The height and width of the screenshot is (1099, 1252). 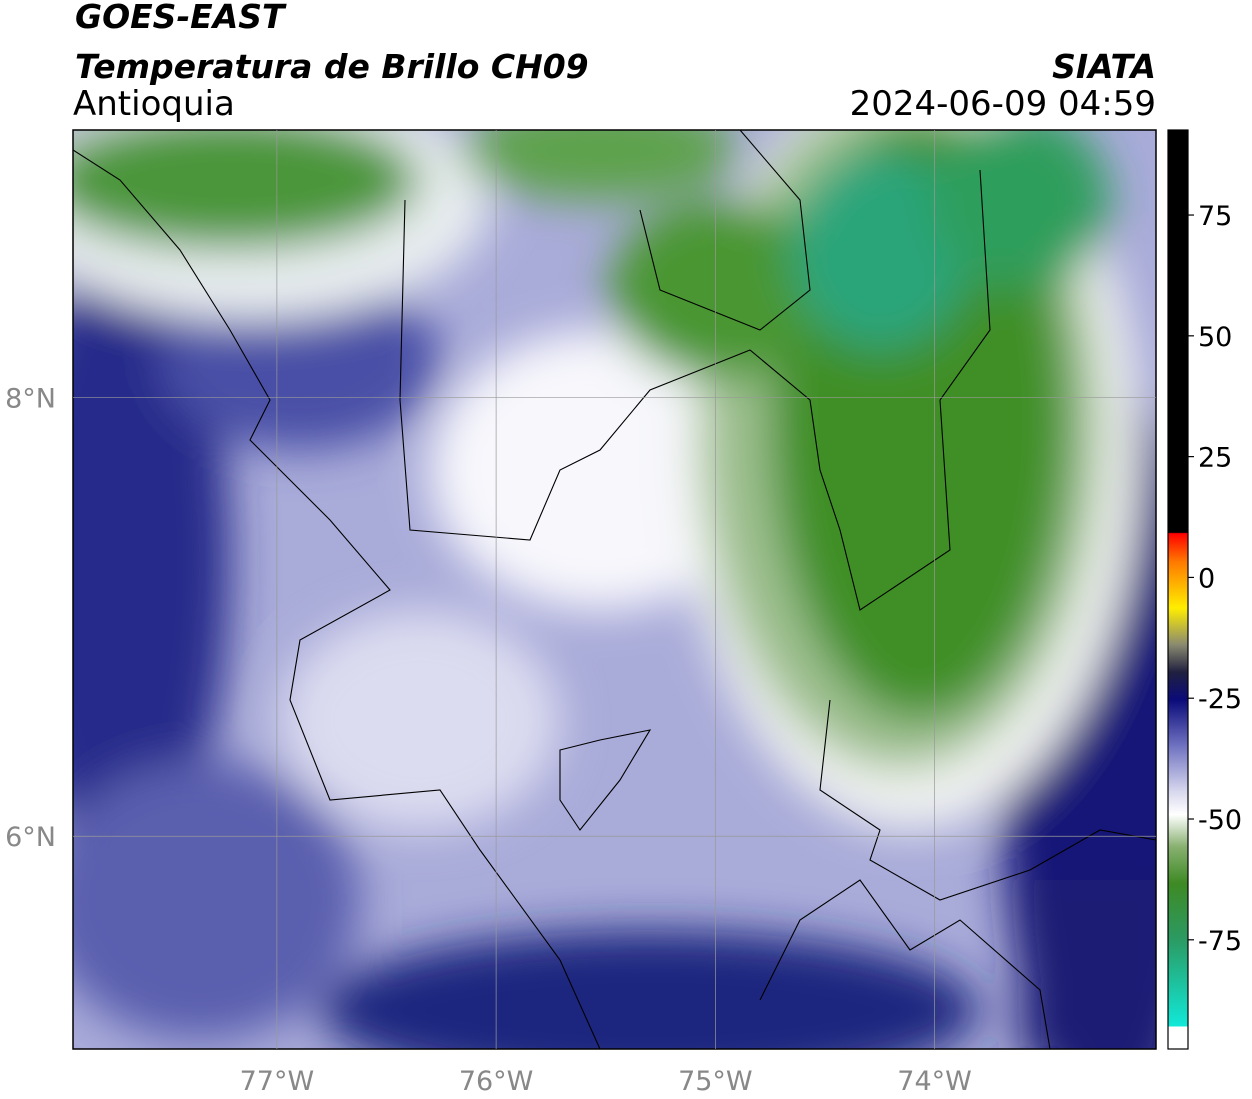 I want to click on y-tick-label: 8°N, so click(x=30, y=399).